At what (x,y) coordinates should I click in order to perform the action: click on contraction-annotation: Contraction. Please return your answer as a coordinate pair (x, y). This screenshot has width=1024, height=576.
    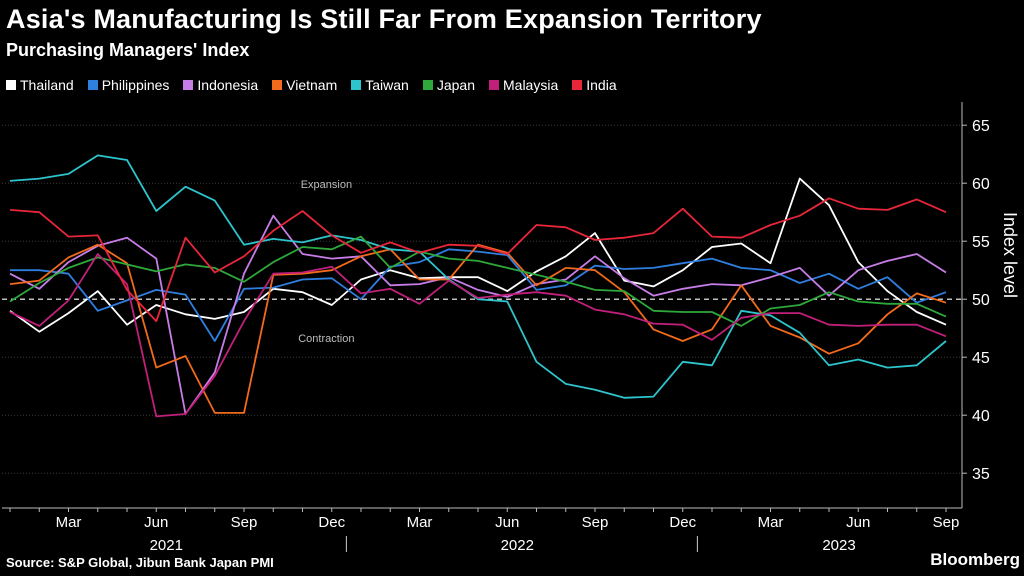
    Looking at the image, I should click on (326, 339).